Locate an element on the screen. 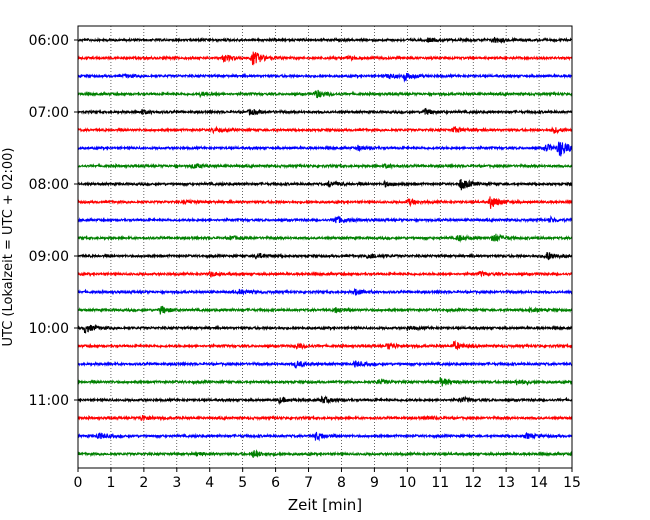  x-tick-label: 12 is located at coordinates (473, 483).